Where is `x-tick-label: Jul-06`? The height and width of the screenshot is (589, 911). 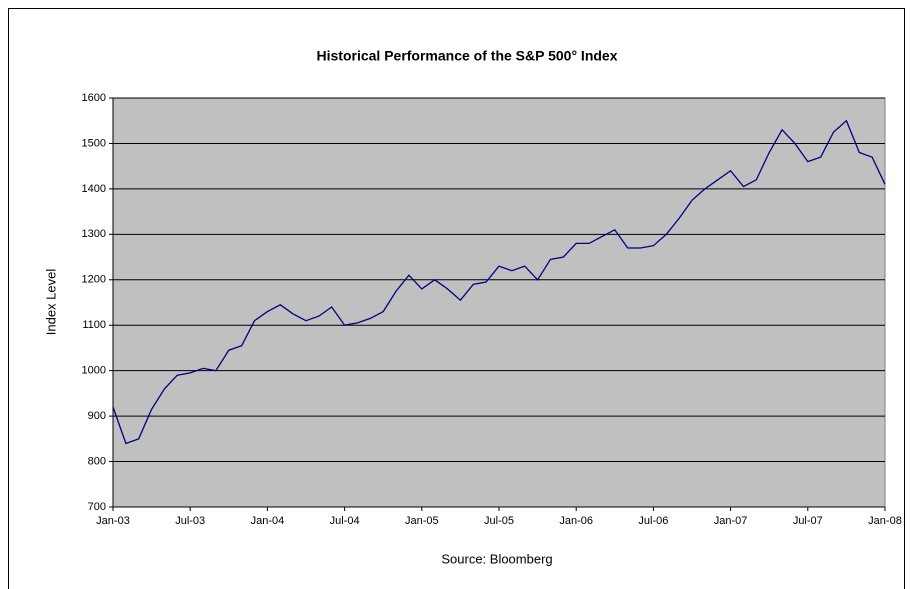 x-tick-label: Jul-06 is located at coordinates (653, 521).